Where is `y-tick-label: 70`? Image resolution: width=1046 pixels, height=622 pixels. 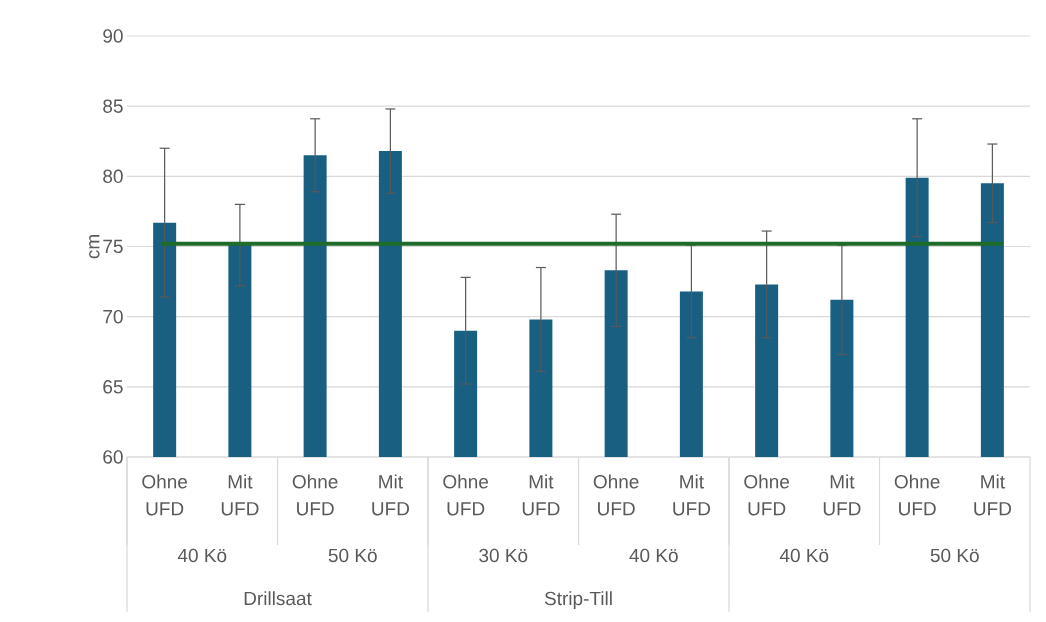 y-tick-label: 70 is located at coordinates (113, 316).